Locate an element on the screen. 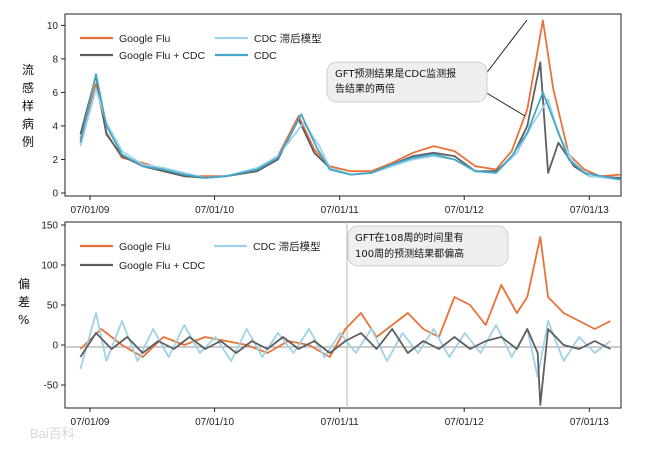  panel-top-y-ticks: 10 8 6 4 2 0 is located at coordinates (56, 110).